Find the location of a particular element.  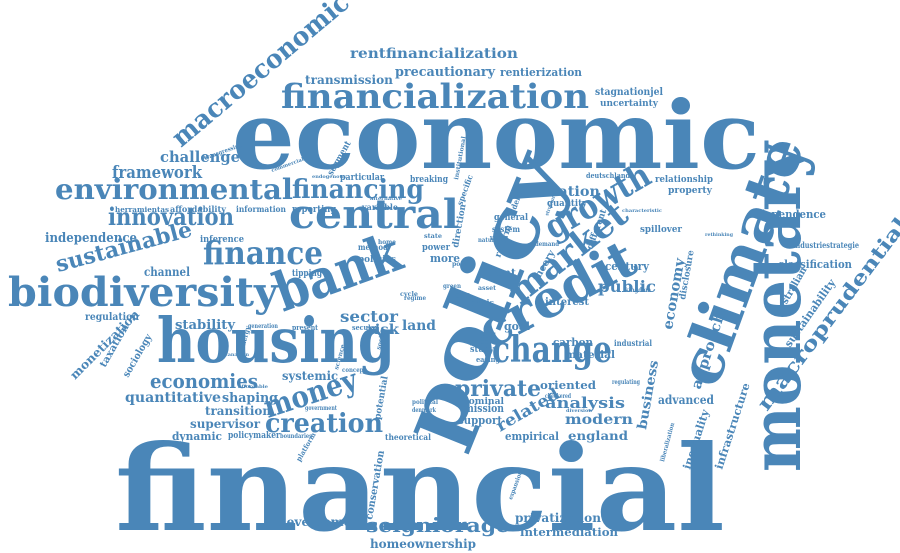

word-property: property is located at coordinates (690, 191).